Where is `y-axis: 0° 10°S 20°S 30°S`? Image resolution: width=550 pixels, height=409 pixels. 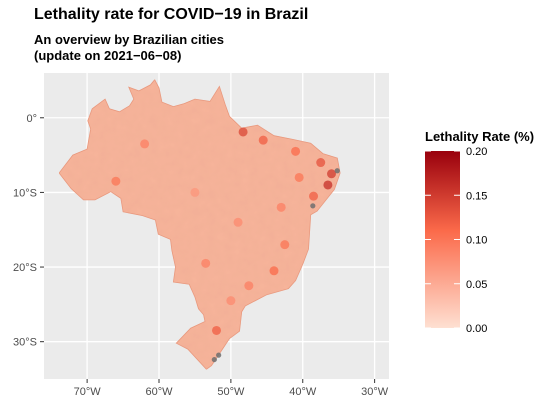 y-axis: 0° 10°S 20°S 30°S is located at coordinates (28, 231).